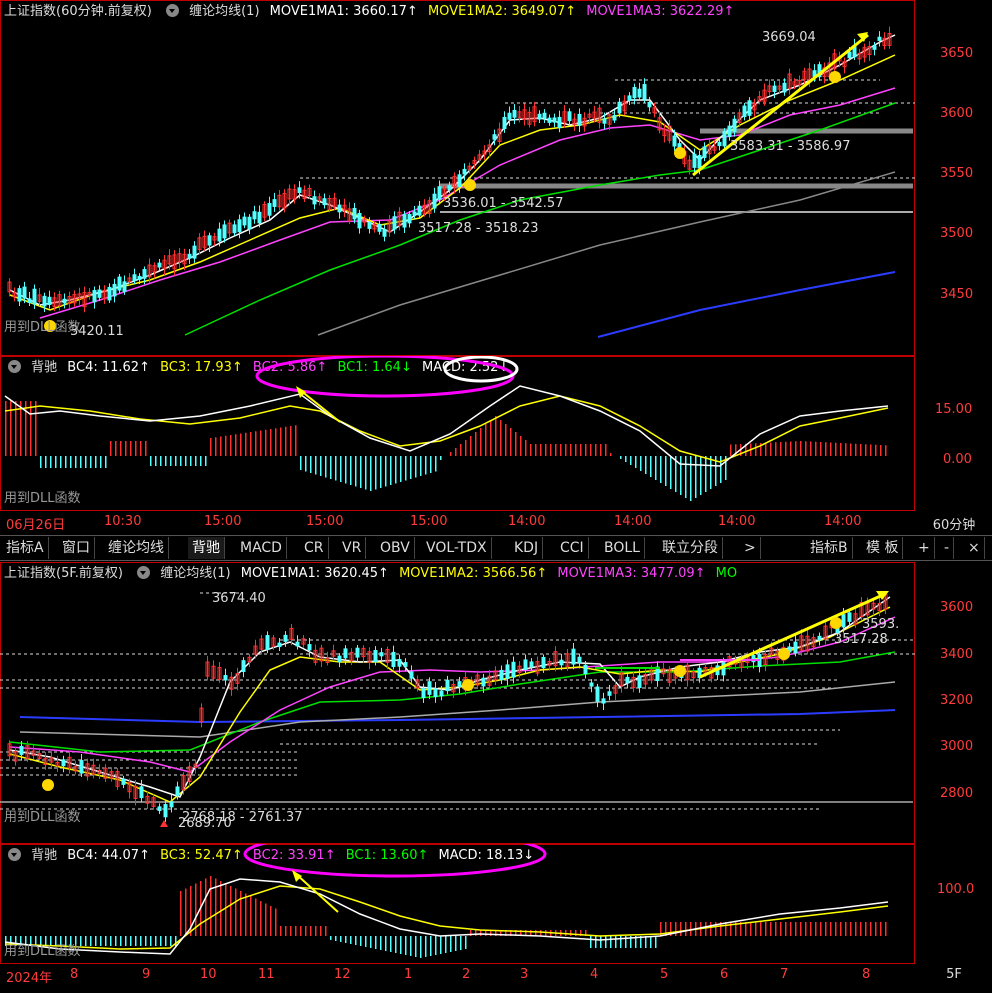 This screenshot has height=993, width=992. I want to click on top-indicator-name: 缠论均线(1), so click(224, 11).